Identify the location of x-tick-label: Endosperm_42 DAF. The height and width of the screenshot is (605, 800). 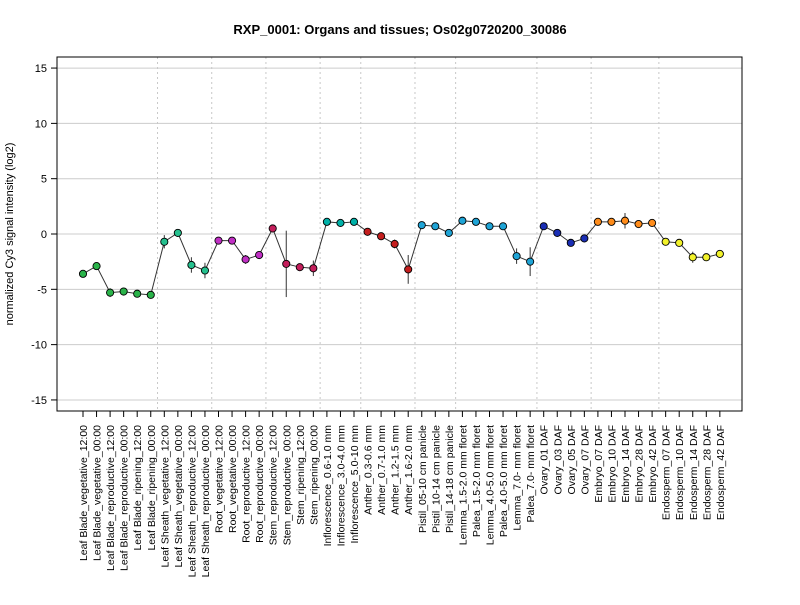
(721, 472).